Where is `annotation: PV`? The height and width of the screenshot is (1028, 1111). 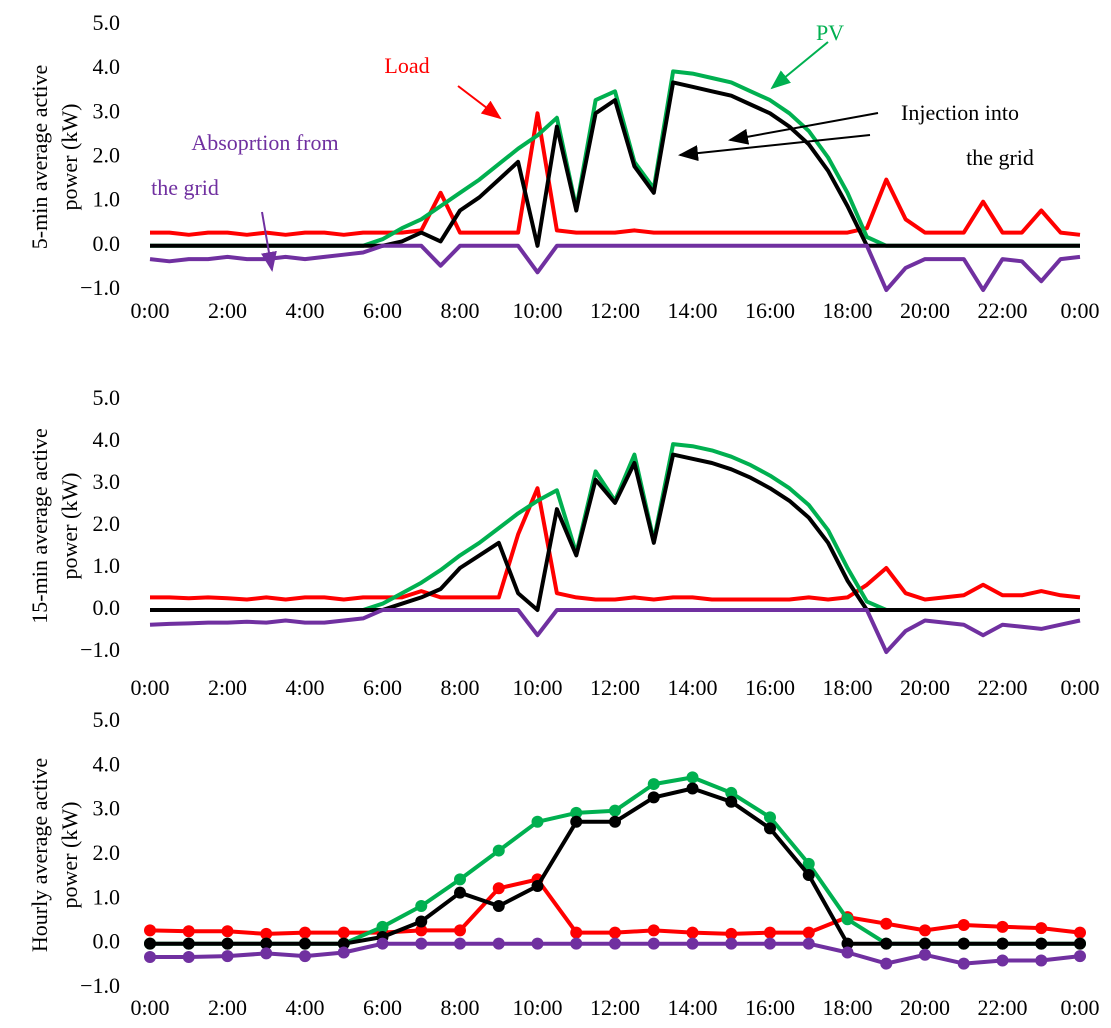
annotation: PV is located at coordinates (830, 32).